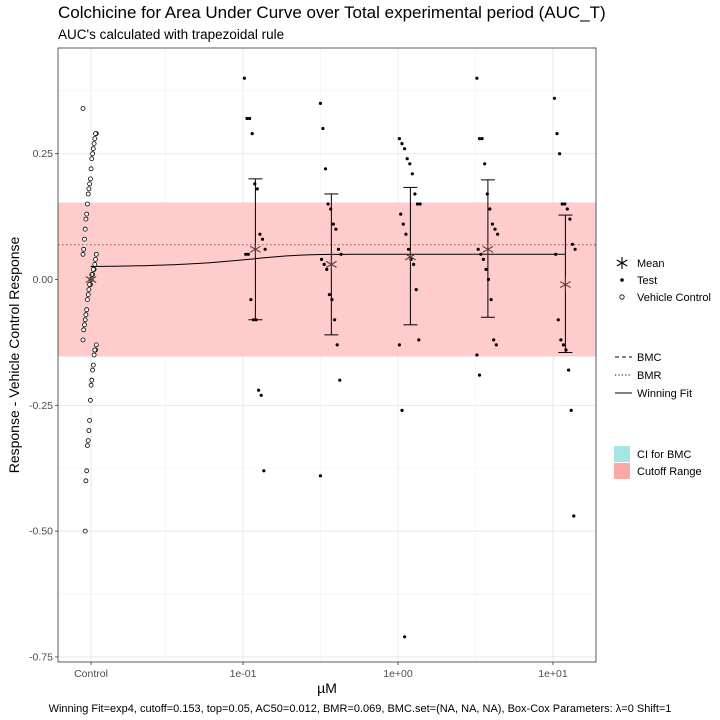 The height and width of the screenshot is (720, 720). Describe the element at coordinates (41, 406) in the screenshot. I see `y-tick-label: -0.25` at that location.